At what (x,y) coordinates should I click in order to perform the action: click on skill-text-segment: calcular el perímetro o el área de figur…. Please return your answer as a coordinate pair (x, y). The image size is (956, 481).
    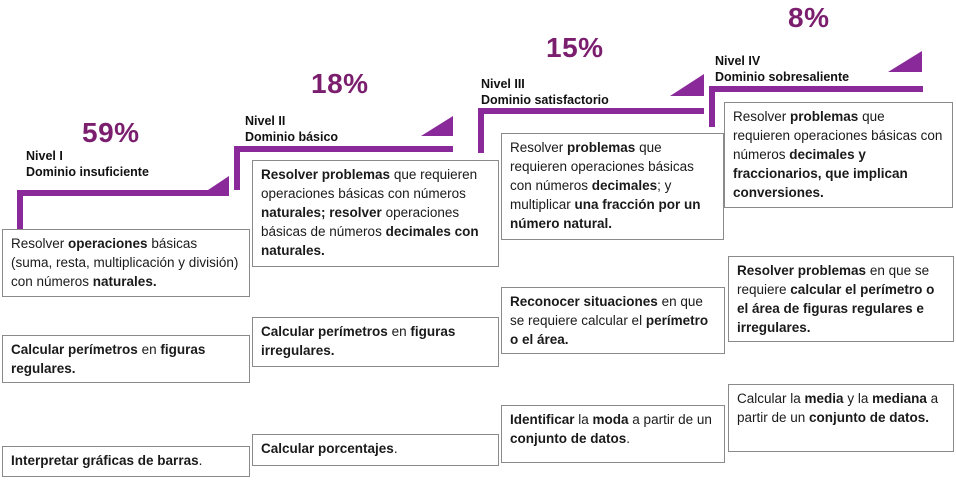
    Looking at the image, I should click on (836, 308).